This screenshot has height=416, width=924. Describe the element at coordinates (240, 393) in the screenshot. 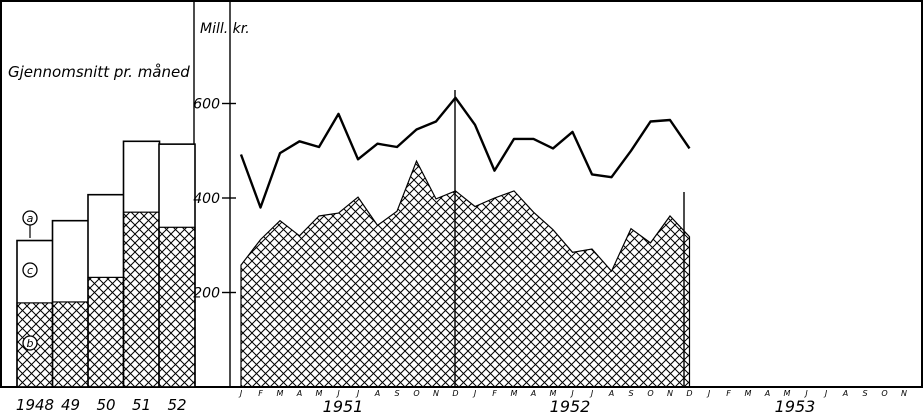

I see `month-label-0: J` at that location.